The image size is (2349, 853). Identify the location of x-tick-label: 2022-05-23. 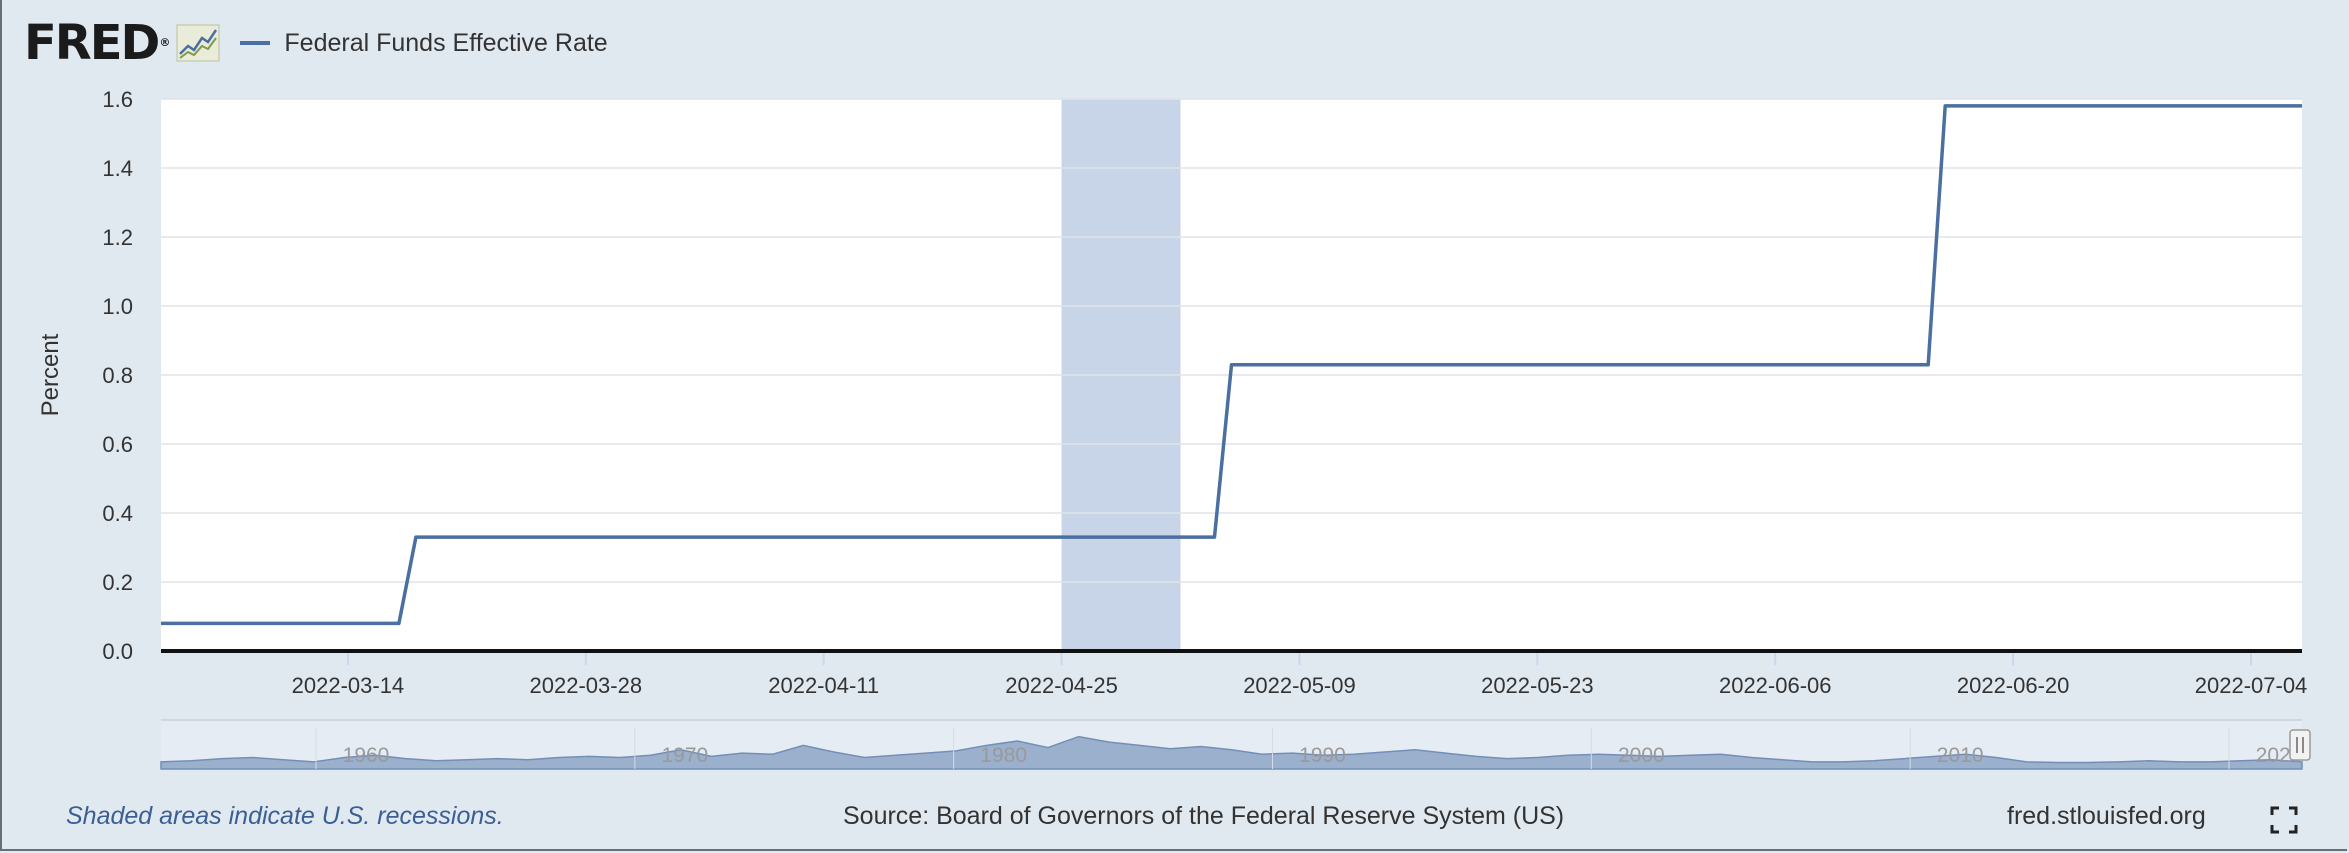
(1537, 685).